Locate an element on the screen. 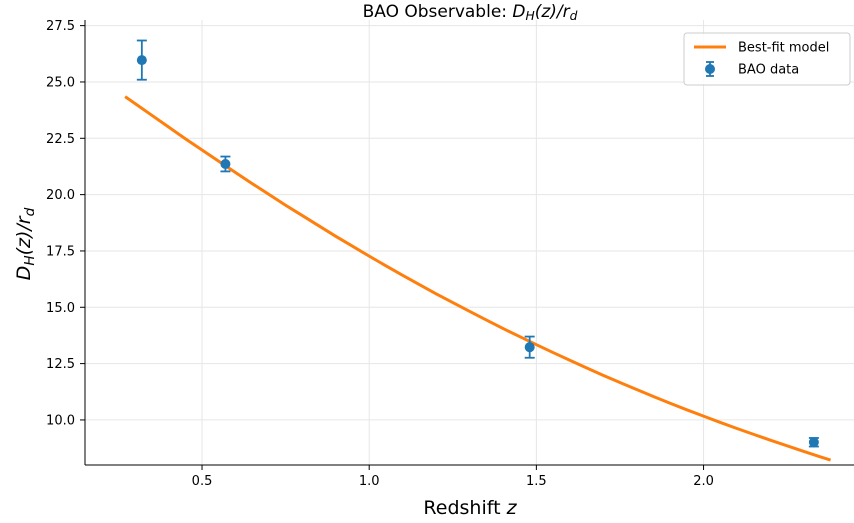 The height and width of the screenshot is (523, 854). legend-label: BAO data is located at coordinates (768, 70).